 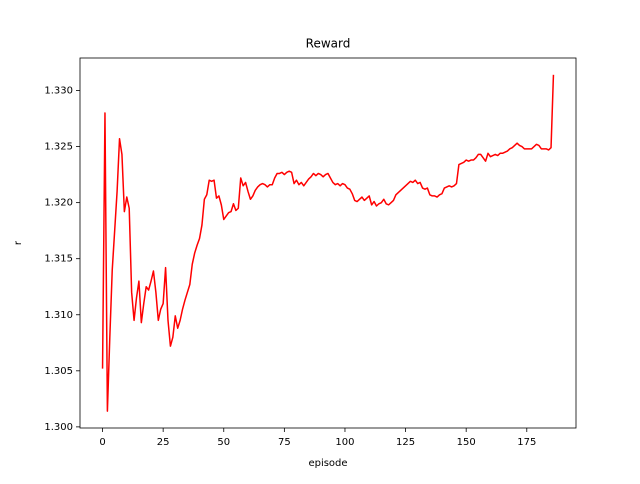 I want to click on y-tick-label: 1.300, so click(x=58, y=427).